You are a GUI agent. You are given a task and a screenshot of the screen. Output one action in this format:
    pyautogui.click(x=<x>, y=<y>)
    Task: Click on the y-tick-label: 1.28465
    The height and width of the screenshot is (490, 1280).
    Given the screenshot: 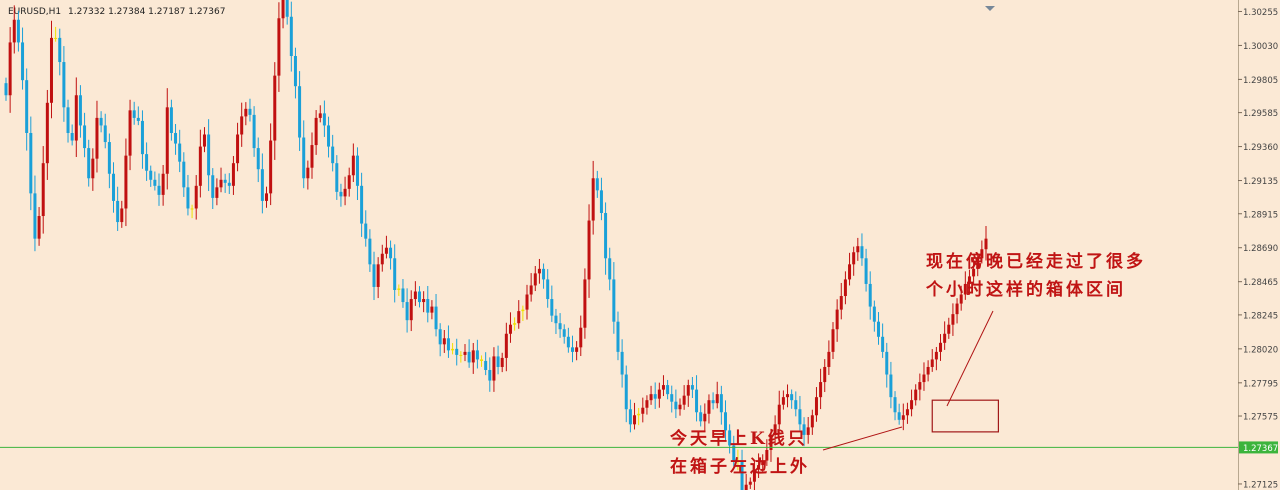 What is the action you would take?
    pyautogui.click(x=1260, y=283)
    